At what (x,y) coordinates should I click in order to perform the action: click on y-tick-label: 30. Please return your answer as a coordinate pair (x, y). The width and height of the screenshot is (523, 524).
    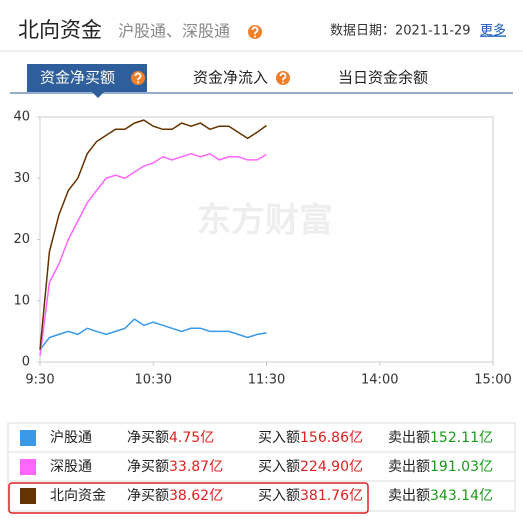
    Looking at the image, I should click on (21, 178).